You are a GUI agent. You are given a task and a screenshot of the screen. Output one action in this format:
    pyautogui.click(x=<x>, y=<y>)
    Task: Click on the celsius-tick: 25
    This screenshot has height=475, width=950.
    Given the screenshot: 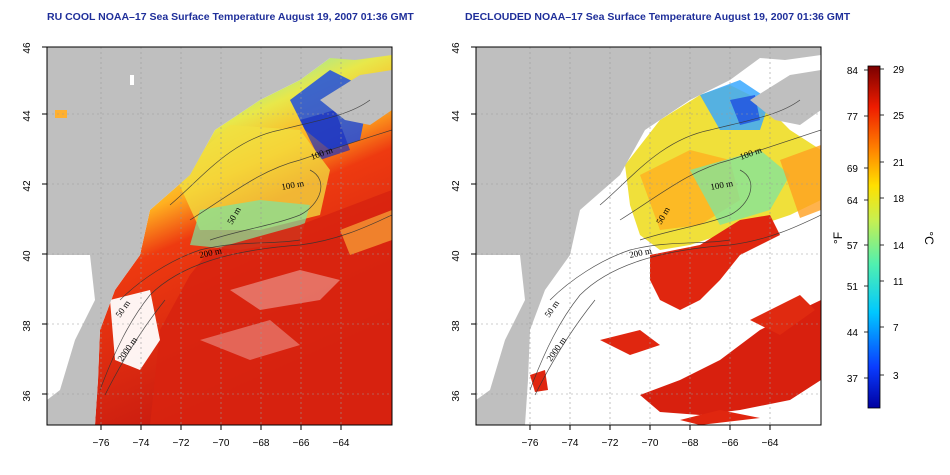 What is the action you would take?
    pyautogui.click(x=899, y=116)
    